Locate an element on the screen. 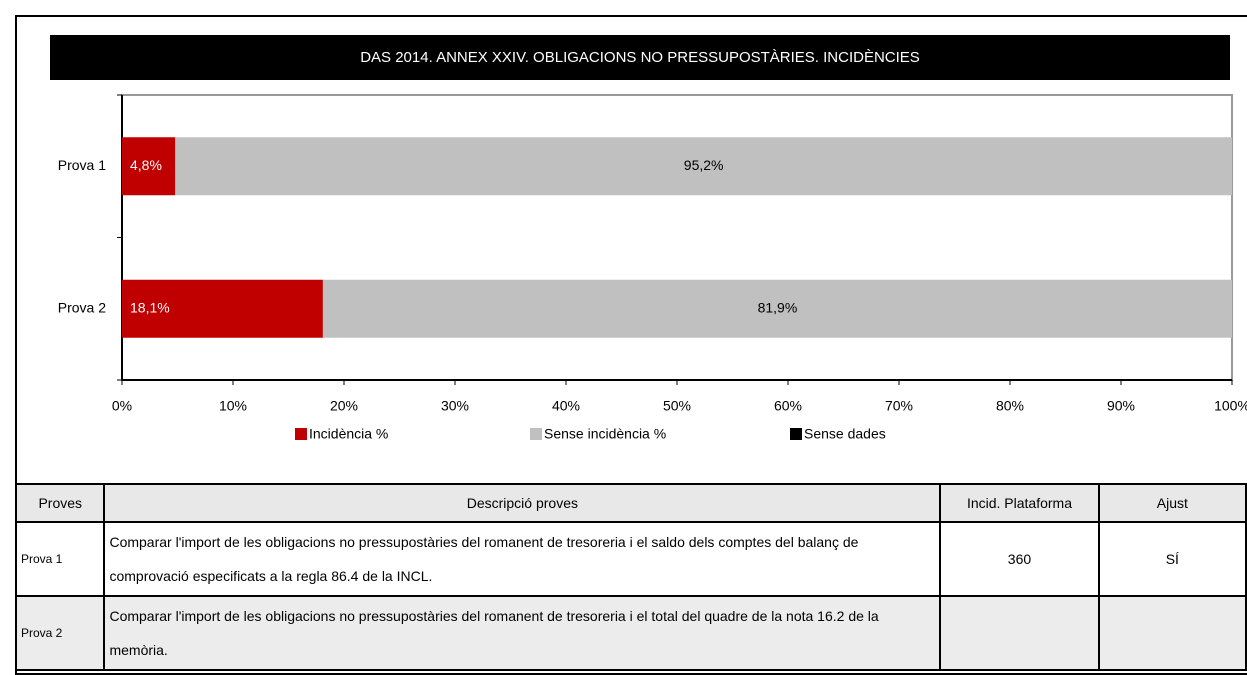 This screenshot has width=1247, height=675. header-cell: Proves is located at coordinates (60, 503).